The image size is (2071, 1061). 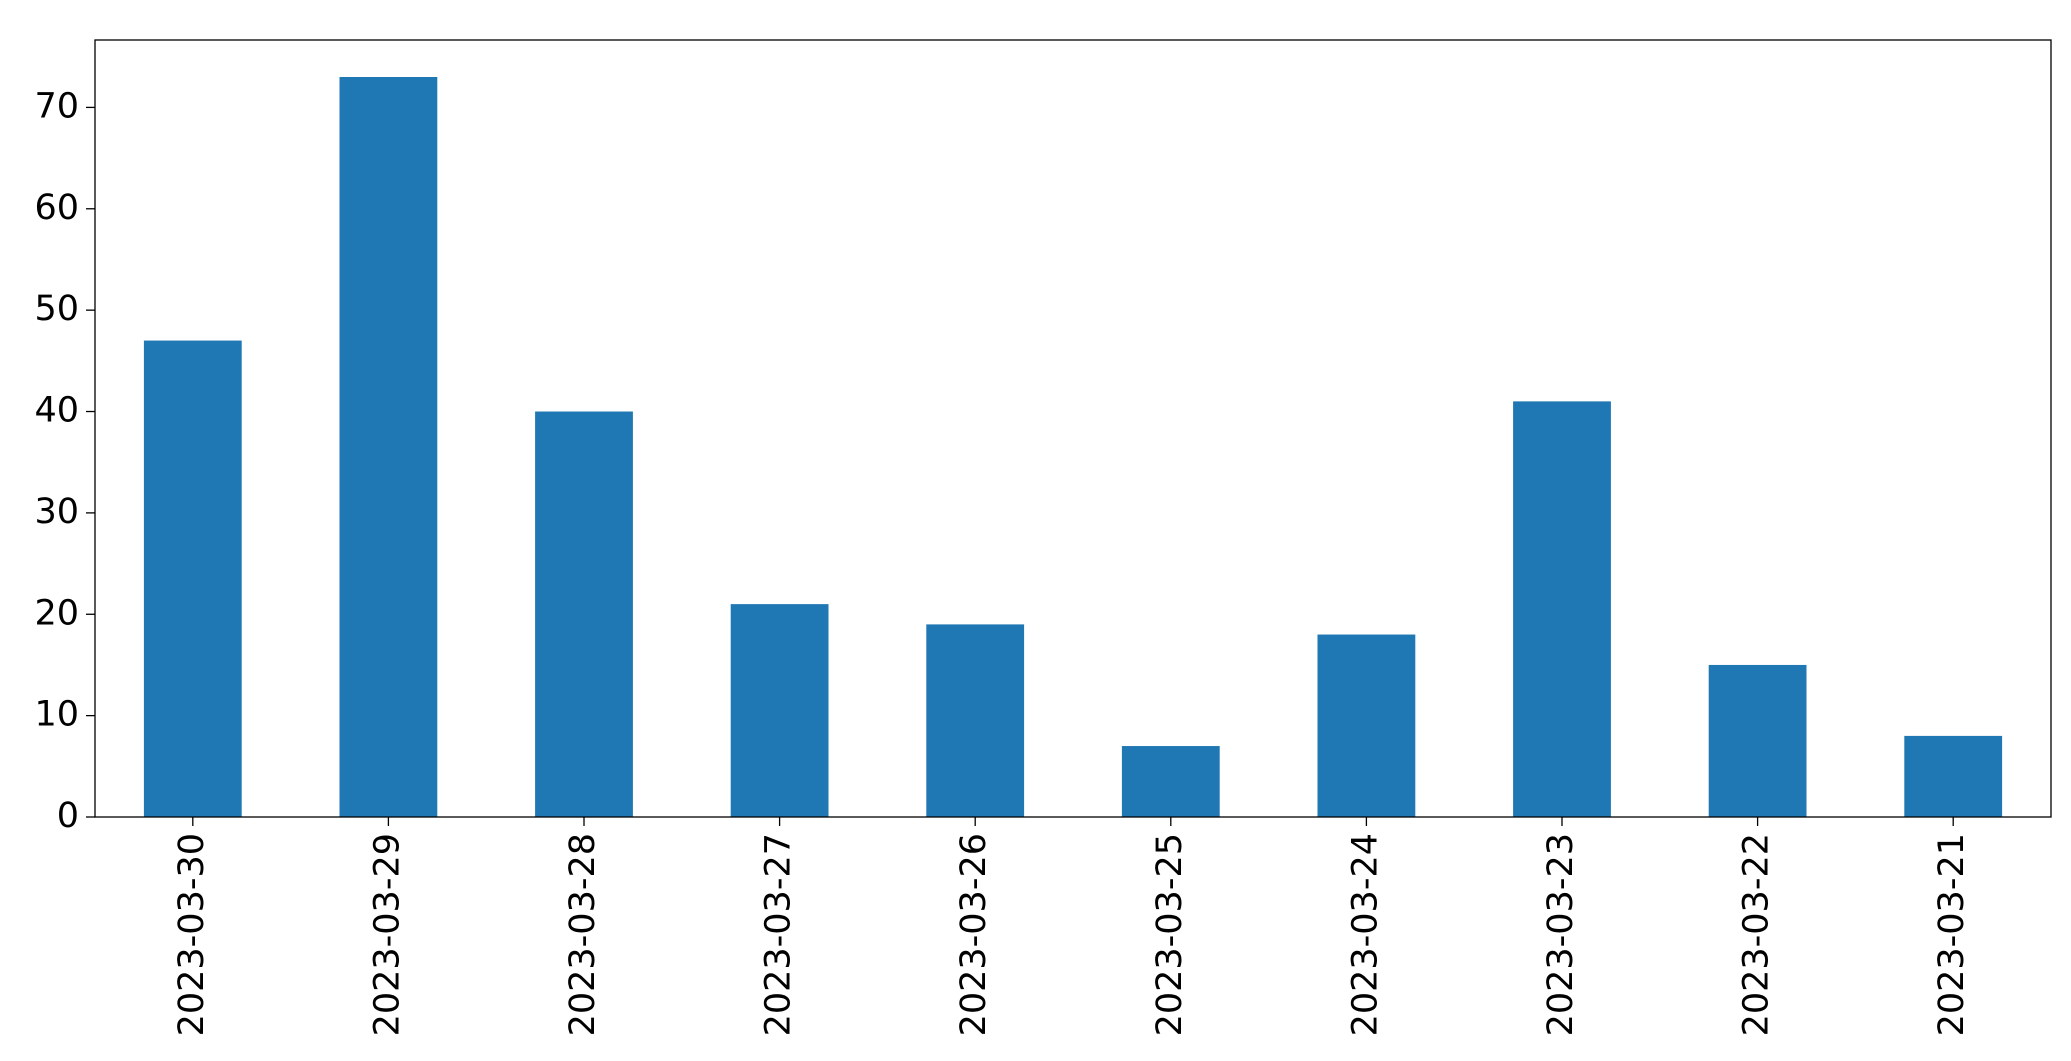 I want to click on x-tick-label: 2023-03-30, so click(x=192, y=934).